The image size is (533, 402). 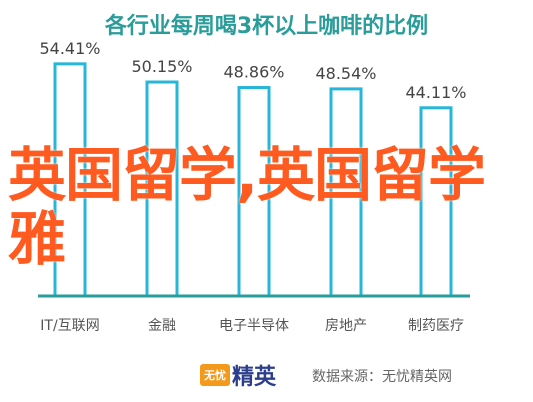 What do you see at coordinates (436, 326) in the screenshot?
I see `category-label-4: 制药医疗` at bounding box center [436, 326].